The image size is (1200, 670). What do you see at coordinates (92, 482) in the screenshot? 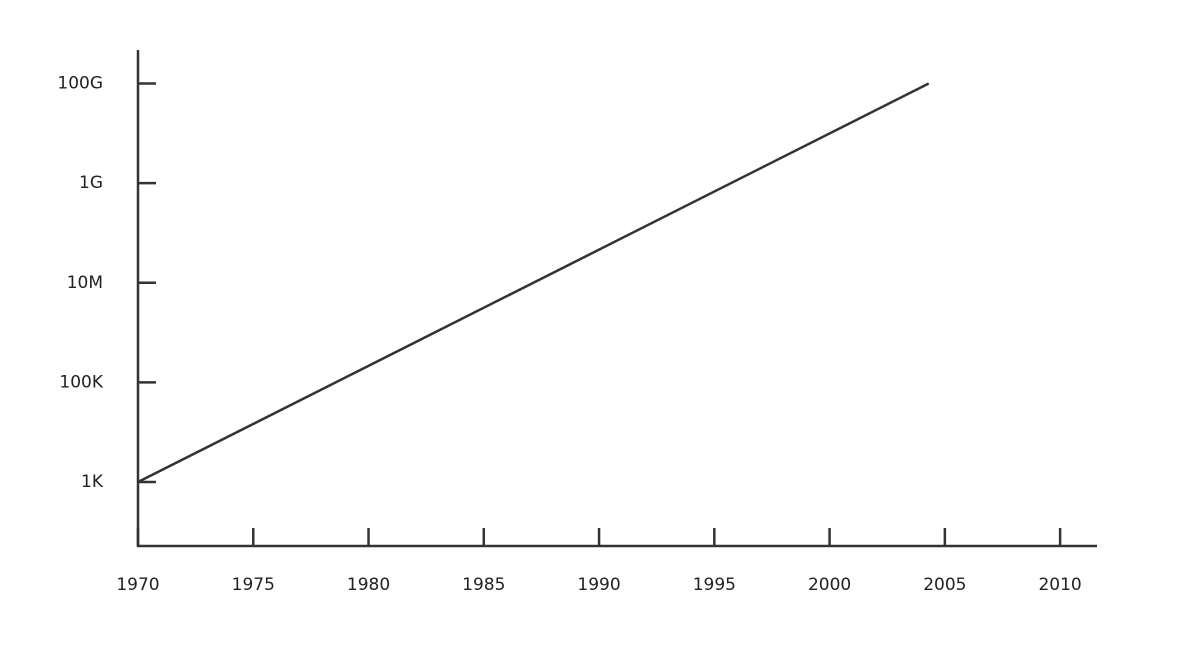
I see `y-tick-label: 1K` at bounding box center [92, 482].